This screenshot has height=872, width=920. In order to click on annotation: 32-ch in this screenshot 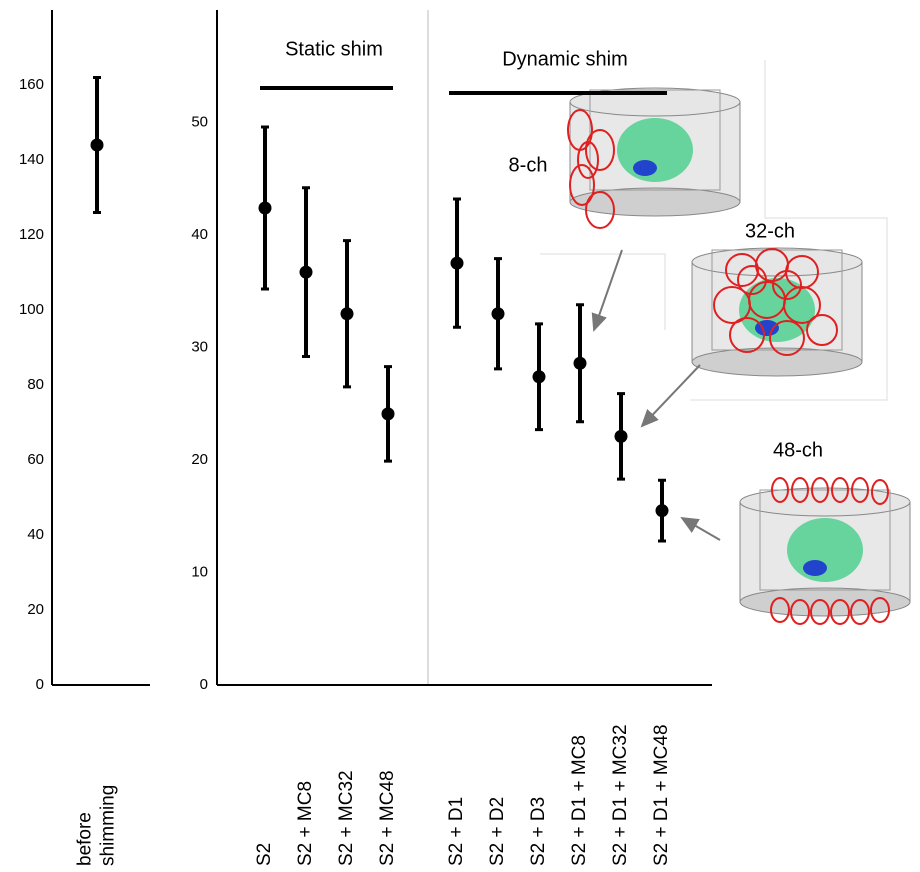, I will do `click(770, 231)`.